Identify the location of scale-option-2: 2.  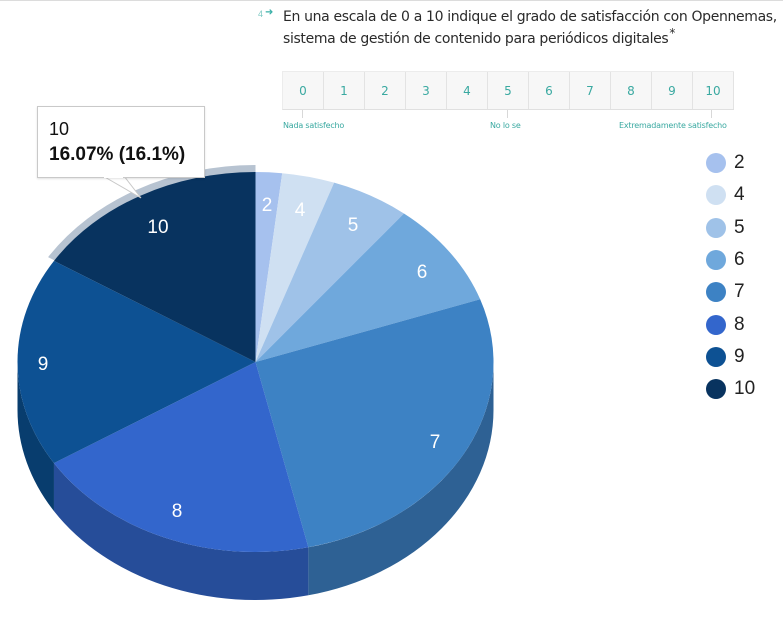
(385, 90).